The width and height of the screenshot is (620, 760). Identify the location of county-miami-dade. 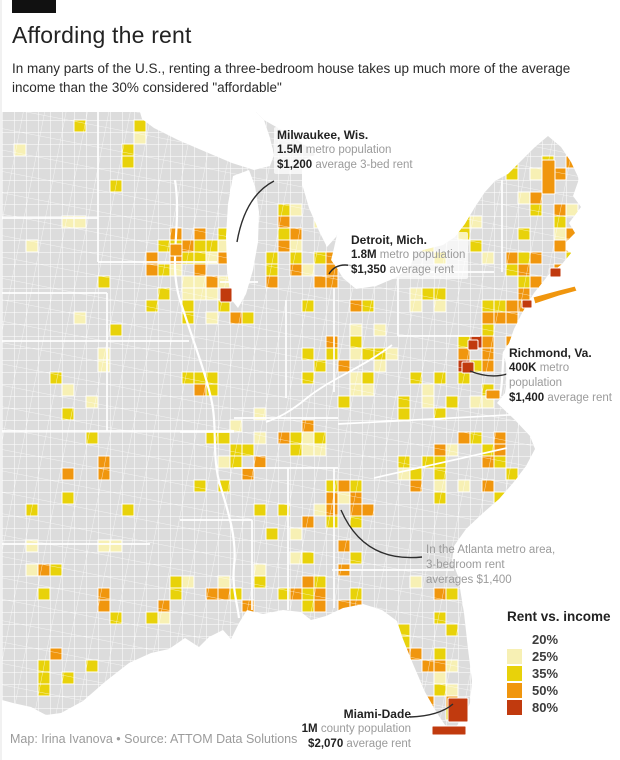
(458, 710).